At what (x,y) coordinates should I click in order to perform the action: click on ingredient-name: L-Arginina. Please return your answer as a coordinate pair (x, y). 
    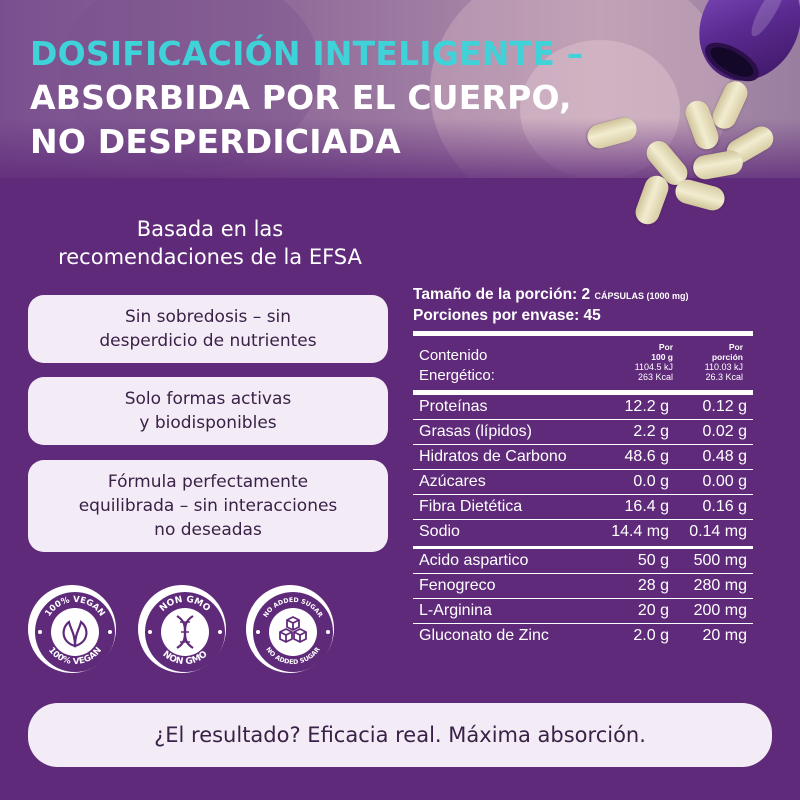
    Looking at the image, I should click on (455, 610).